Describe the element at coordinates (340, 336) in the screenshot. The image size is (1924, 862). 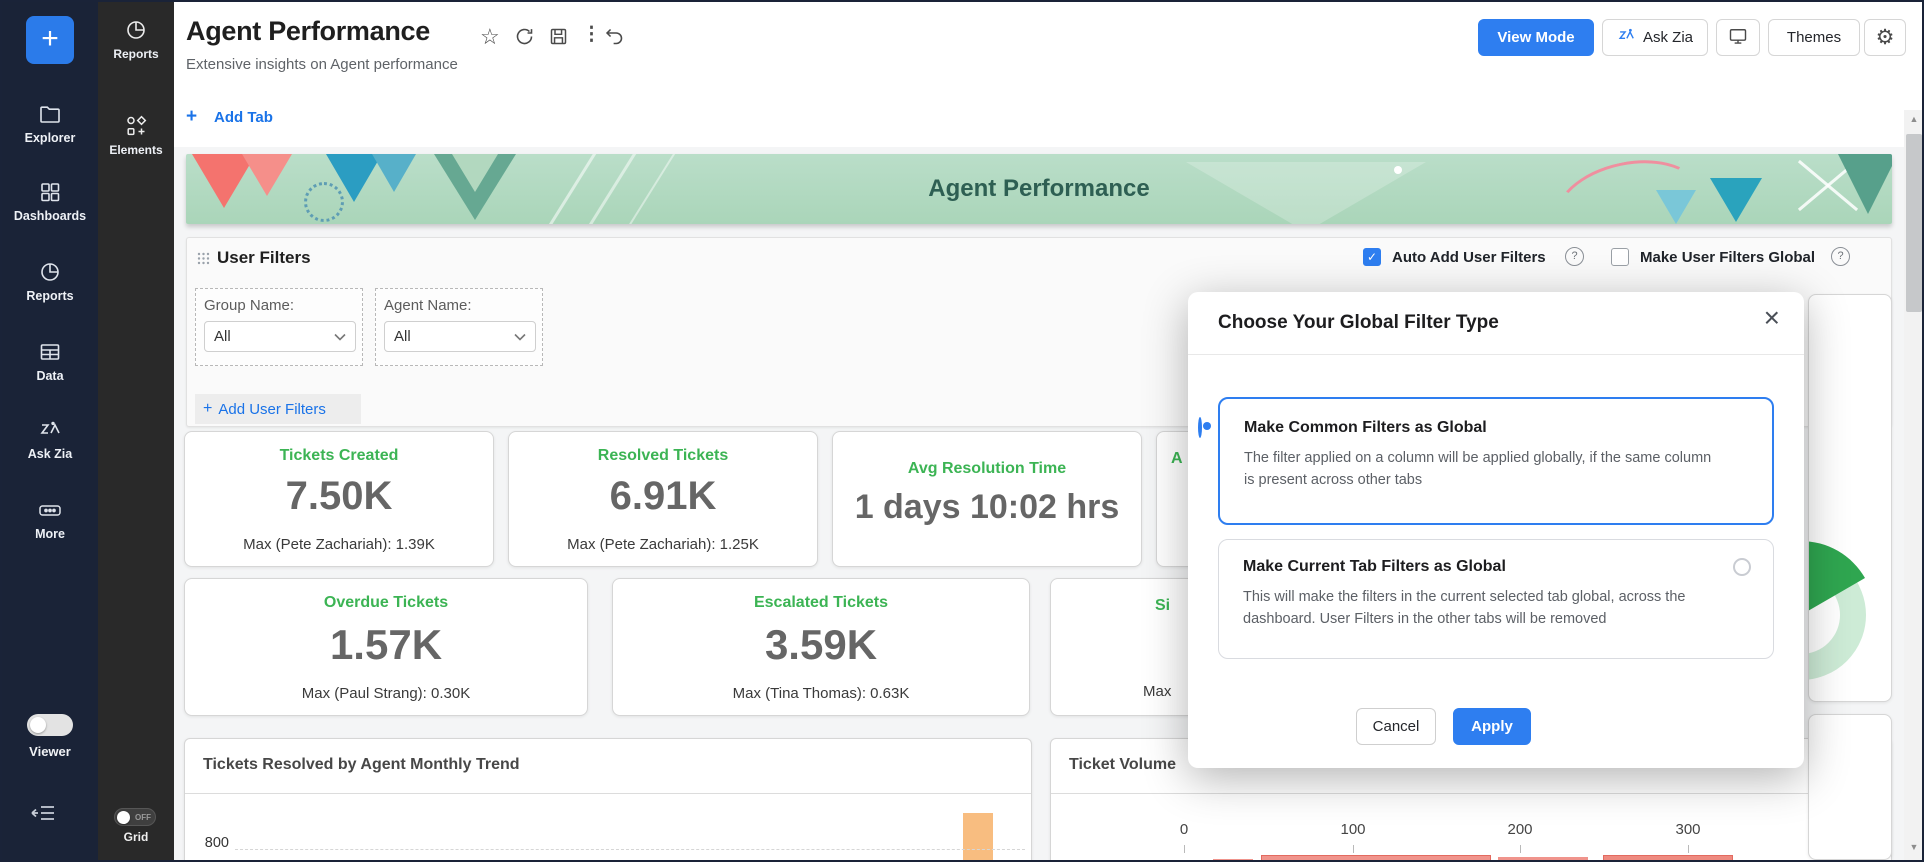
I see `chevron-down-icon` at that location.